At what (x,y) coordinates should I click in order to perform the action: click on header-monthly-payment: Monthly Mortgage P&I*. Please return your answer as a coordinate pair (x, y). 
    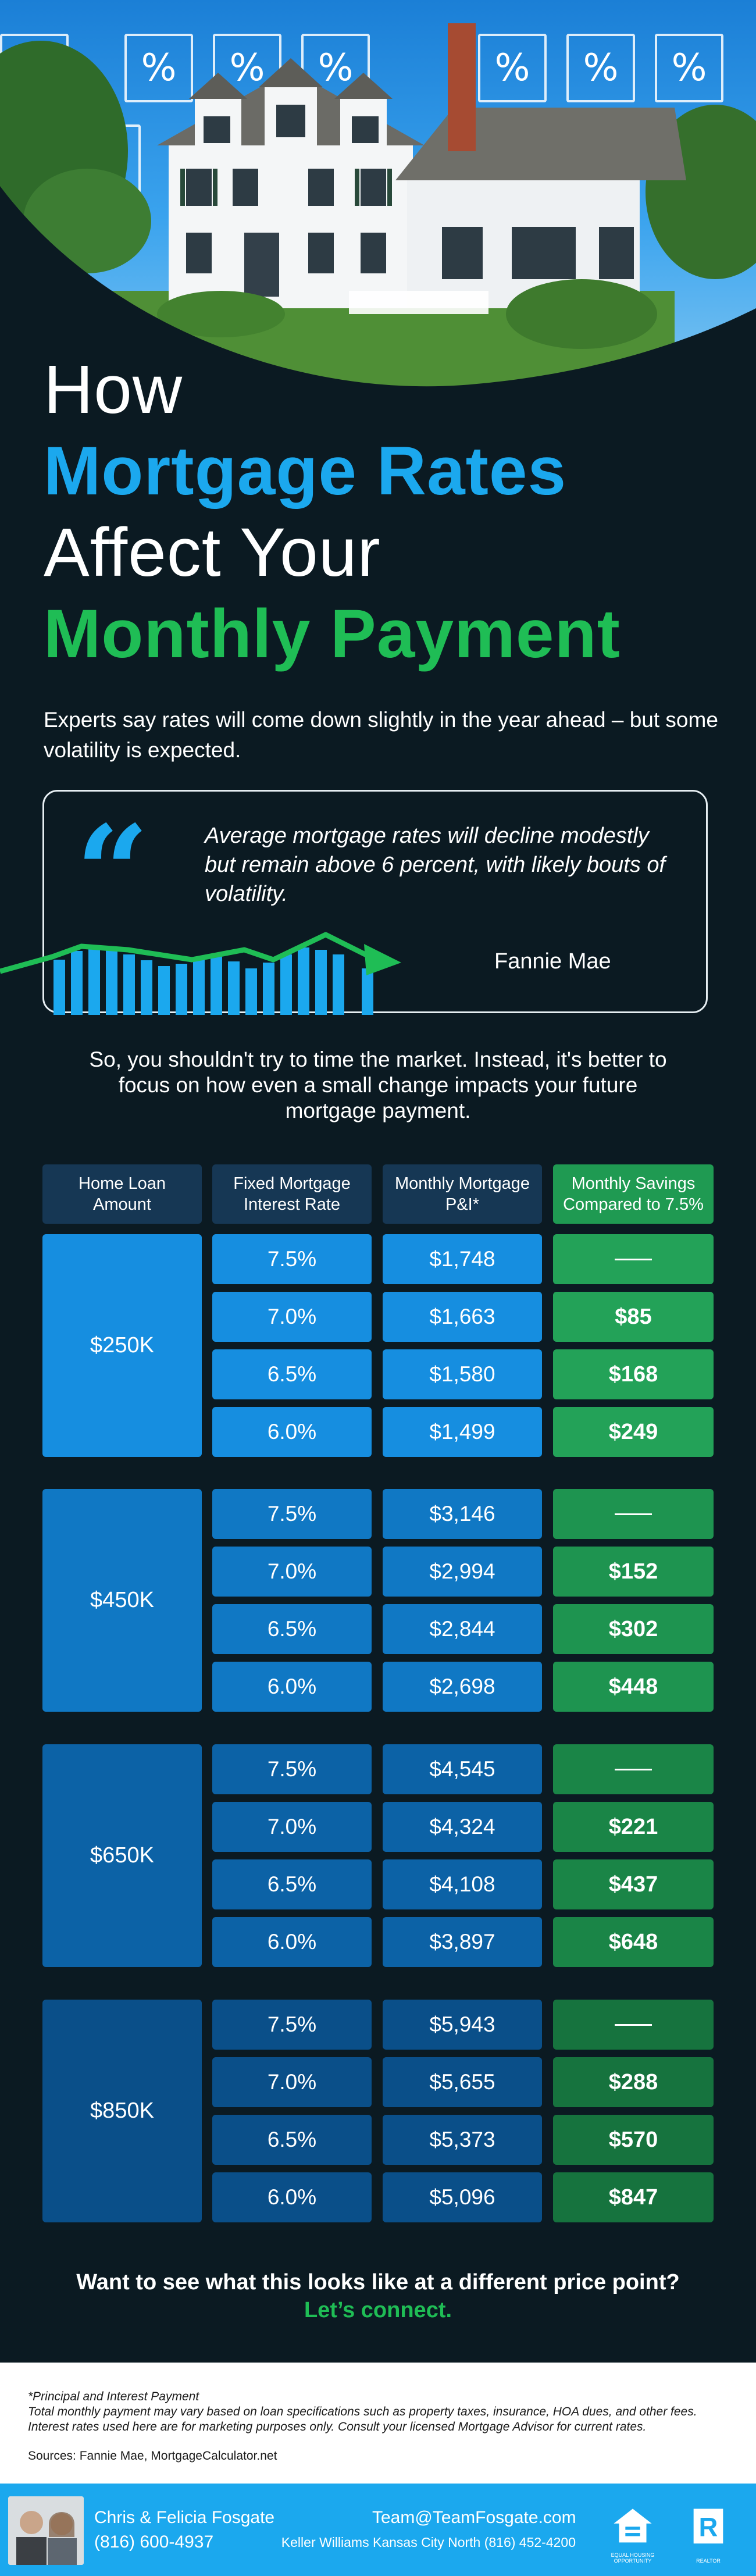
    Looking at the image, I should click on (462, 1194).